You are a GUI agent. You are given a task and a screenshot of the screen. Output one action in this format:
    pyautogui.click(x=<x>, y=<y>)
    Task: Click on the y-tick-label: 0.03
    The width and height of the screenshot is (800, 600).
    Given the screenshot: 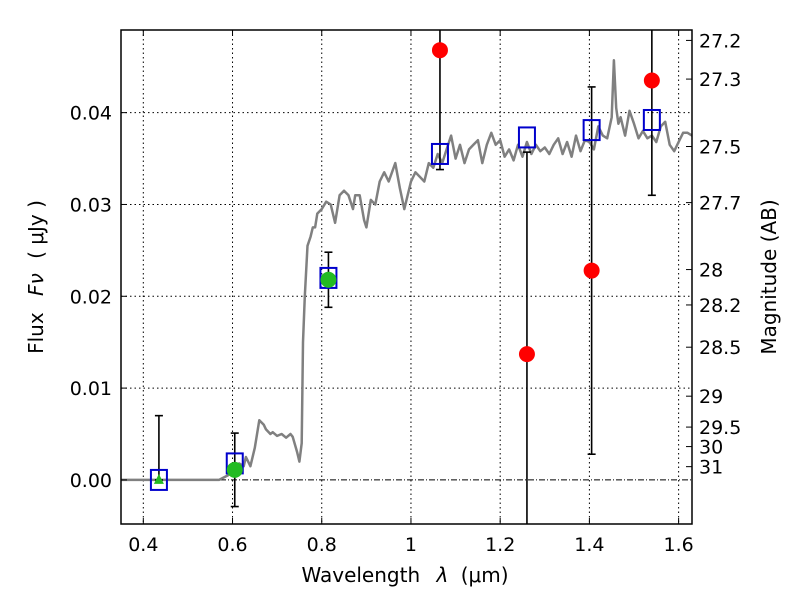 What is the action you would take?
    pyautogui.click(x=91, y=205)
    